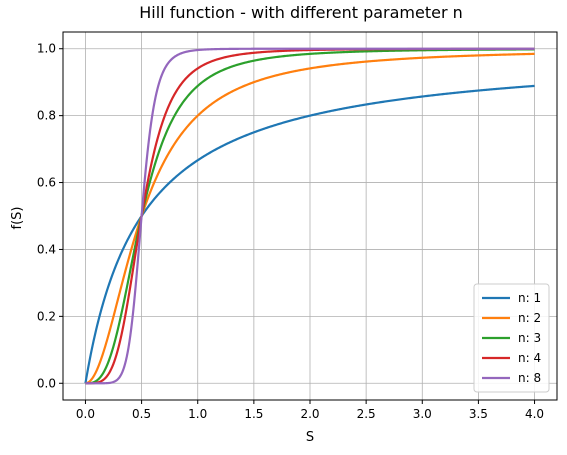 The image size is (567, 455). Describe the element at coordinates (529, 298) in the screenshot. I see `legend-label: n: 1` at that location.